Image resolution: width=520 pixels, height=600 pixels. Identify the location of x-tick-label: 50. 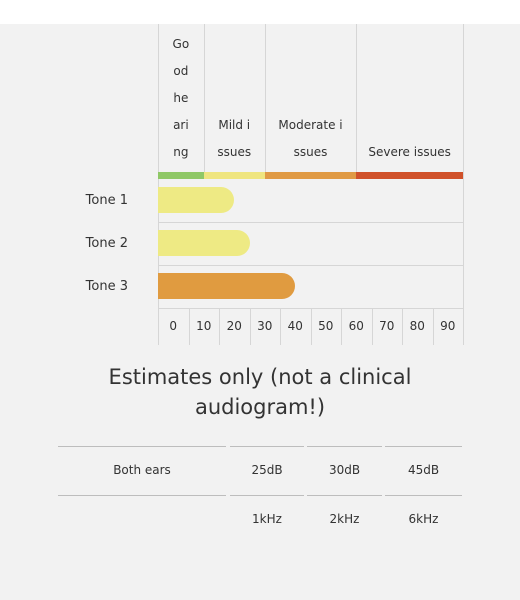
(326, 326).